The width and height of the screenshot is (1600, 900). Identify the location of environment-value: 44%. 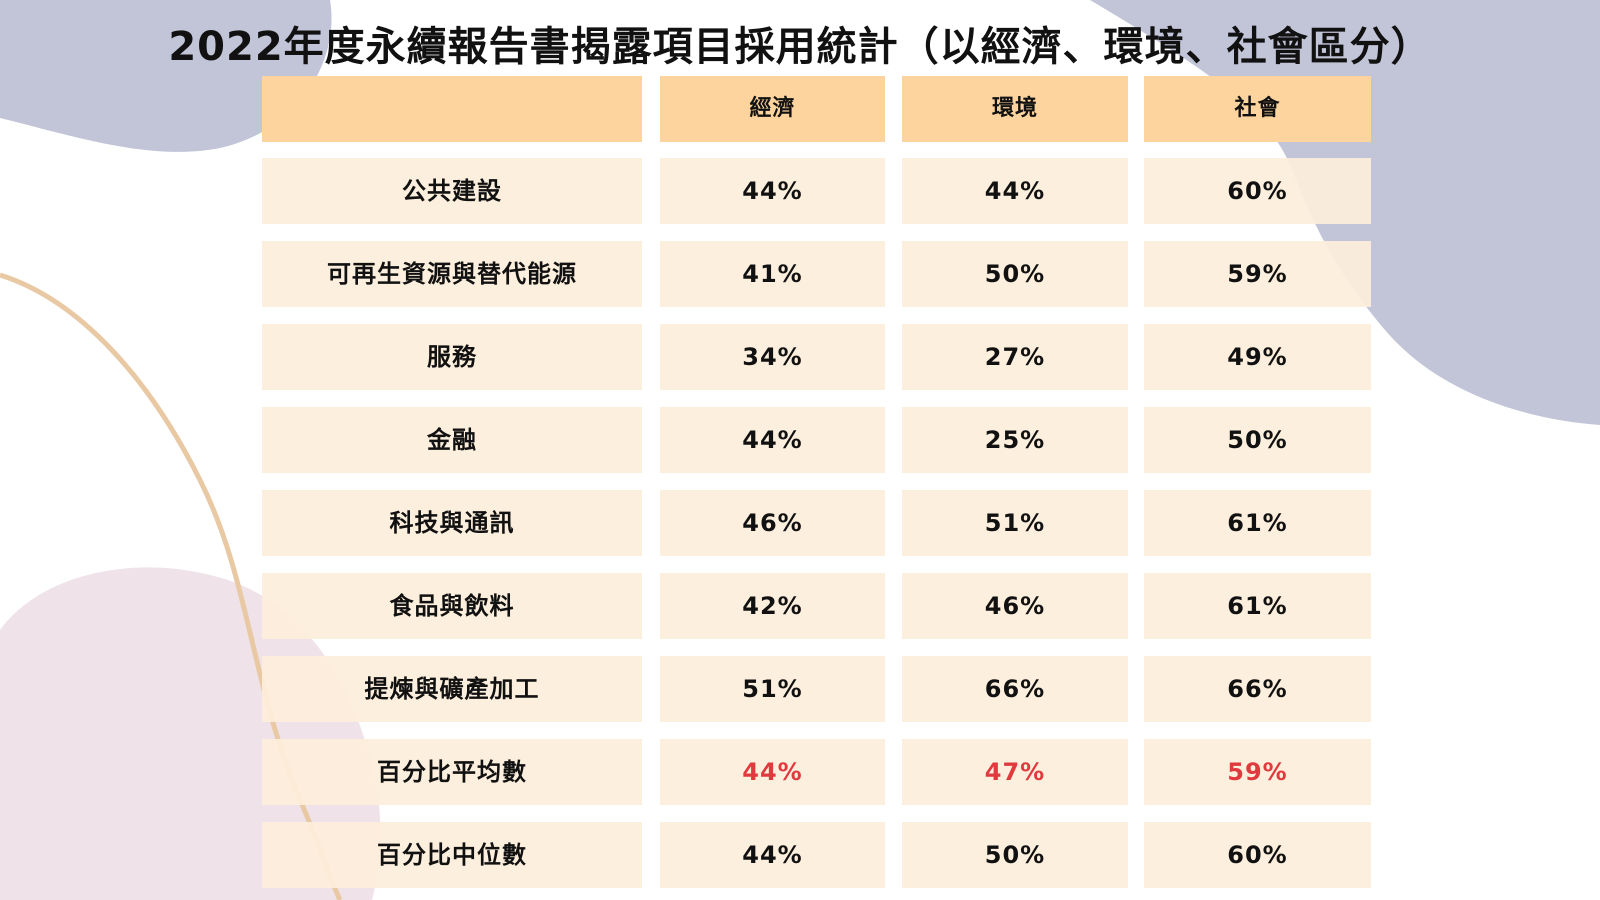
(1015, 191).